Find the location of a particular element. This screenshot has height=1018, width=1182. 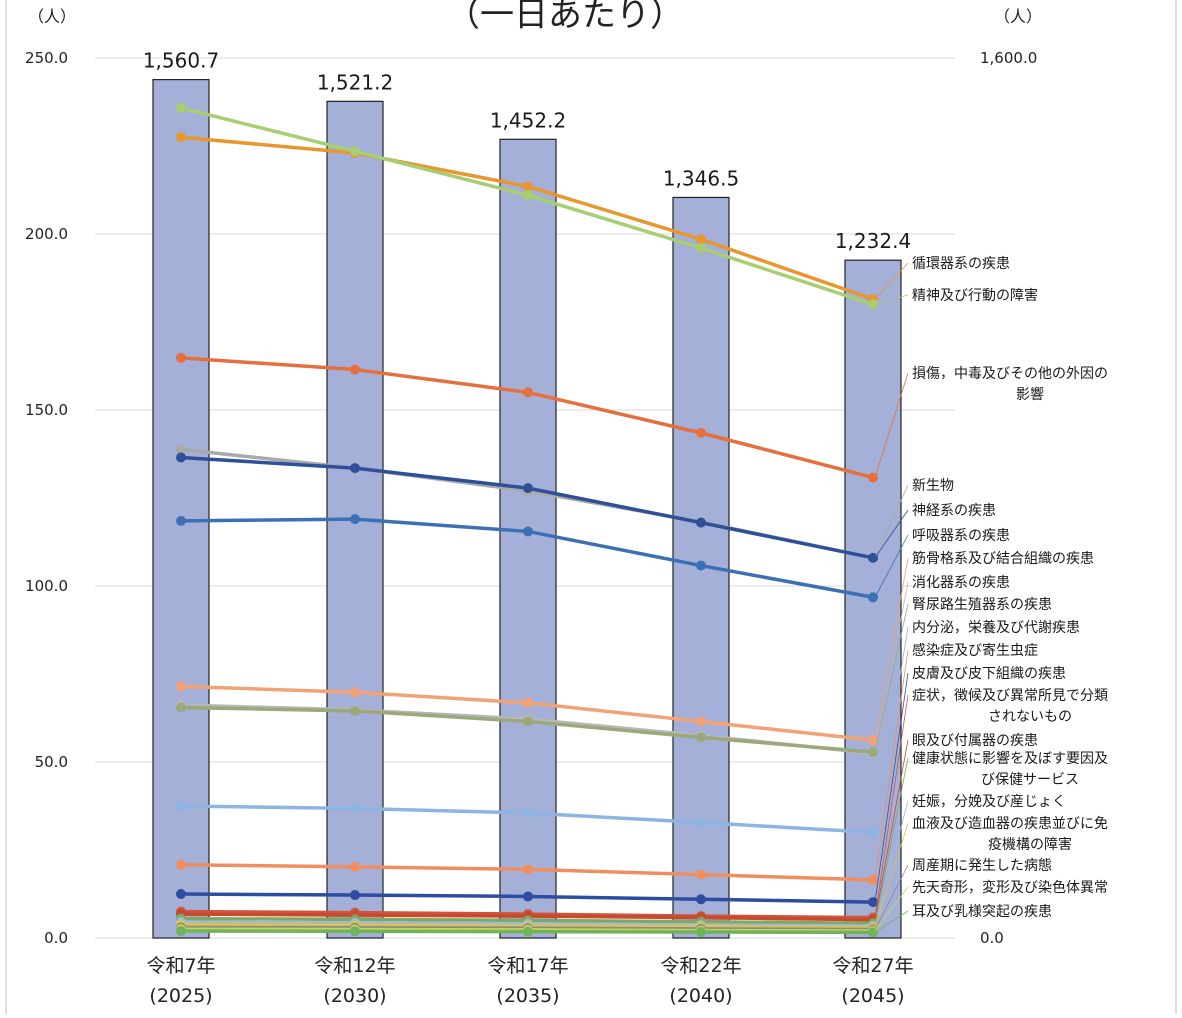

legend-item: 健康状態に影響を及ぼす要因及 is located at coordinates (1010, 758).